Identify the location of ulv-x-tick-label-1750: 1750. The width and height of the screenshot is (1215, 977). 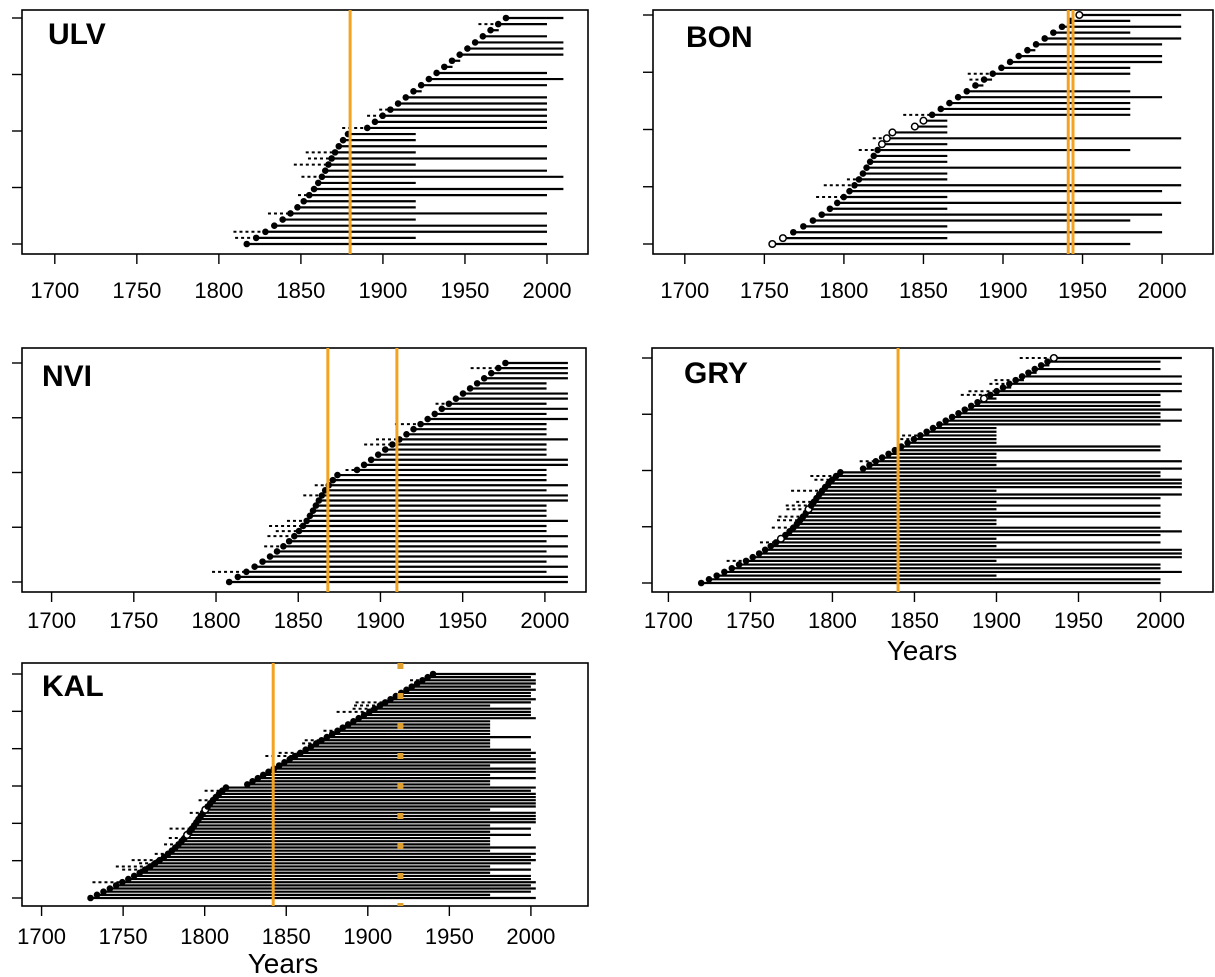
(136, 290).